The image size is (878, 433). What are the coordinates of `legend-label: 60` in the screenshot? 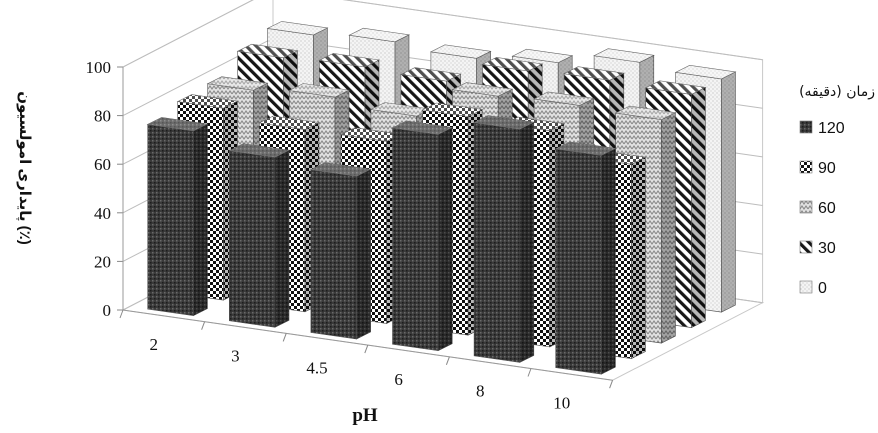 It's located at (827, 208).